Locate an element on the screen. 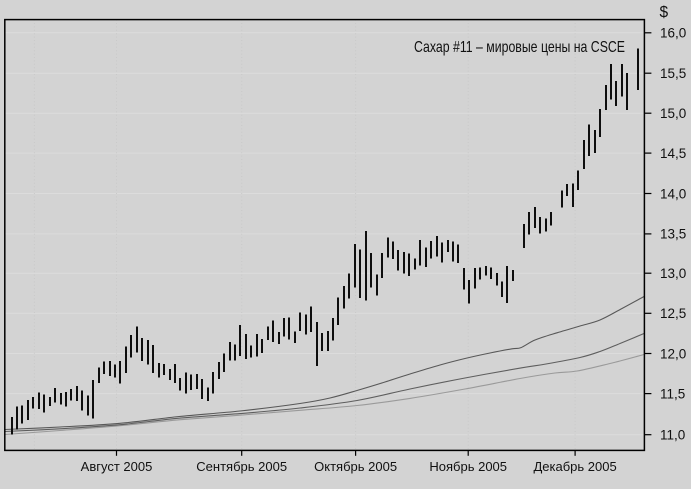 The width and height of the screenshot is (691, 489). svg-text: 12,5 is located at coordinates (673, 313).